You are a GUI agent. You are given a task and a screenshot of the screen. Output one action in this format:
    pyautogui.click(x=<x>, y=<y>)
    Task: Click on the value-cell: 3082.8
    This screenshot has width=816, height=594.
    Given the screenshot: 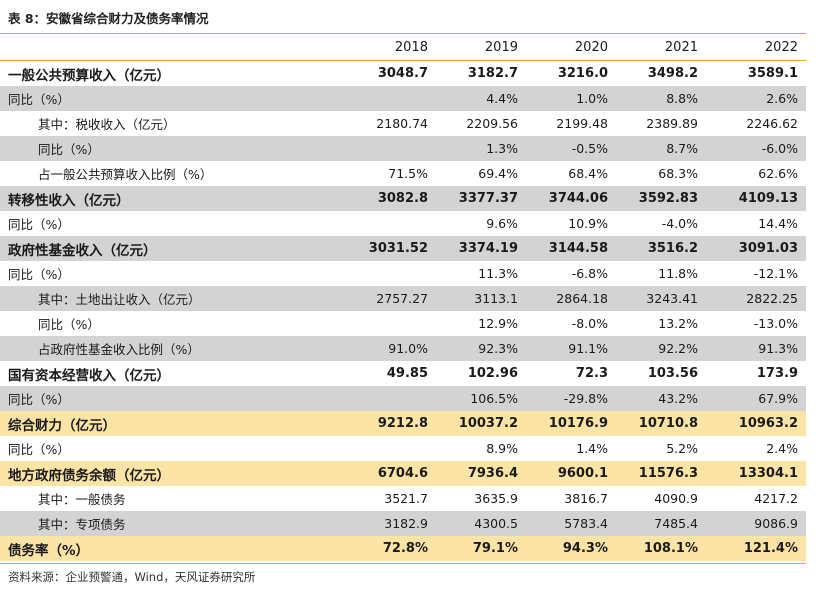 What is the action you would take?
    pyautogui.click(x=402, y=198)
    